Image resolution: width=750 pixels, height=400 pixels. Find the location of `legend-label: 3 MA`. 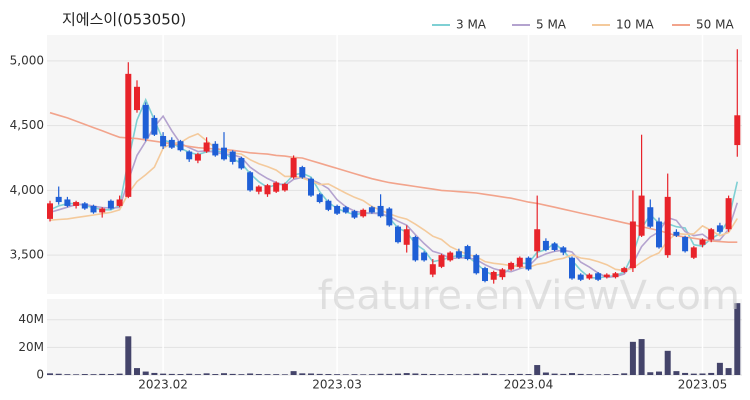

legend-label: 3 MA is located at coordinates (471, 25).